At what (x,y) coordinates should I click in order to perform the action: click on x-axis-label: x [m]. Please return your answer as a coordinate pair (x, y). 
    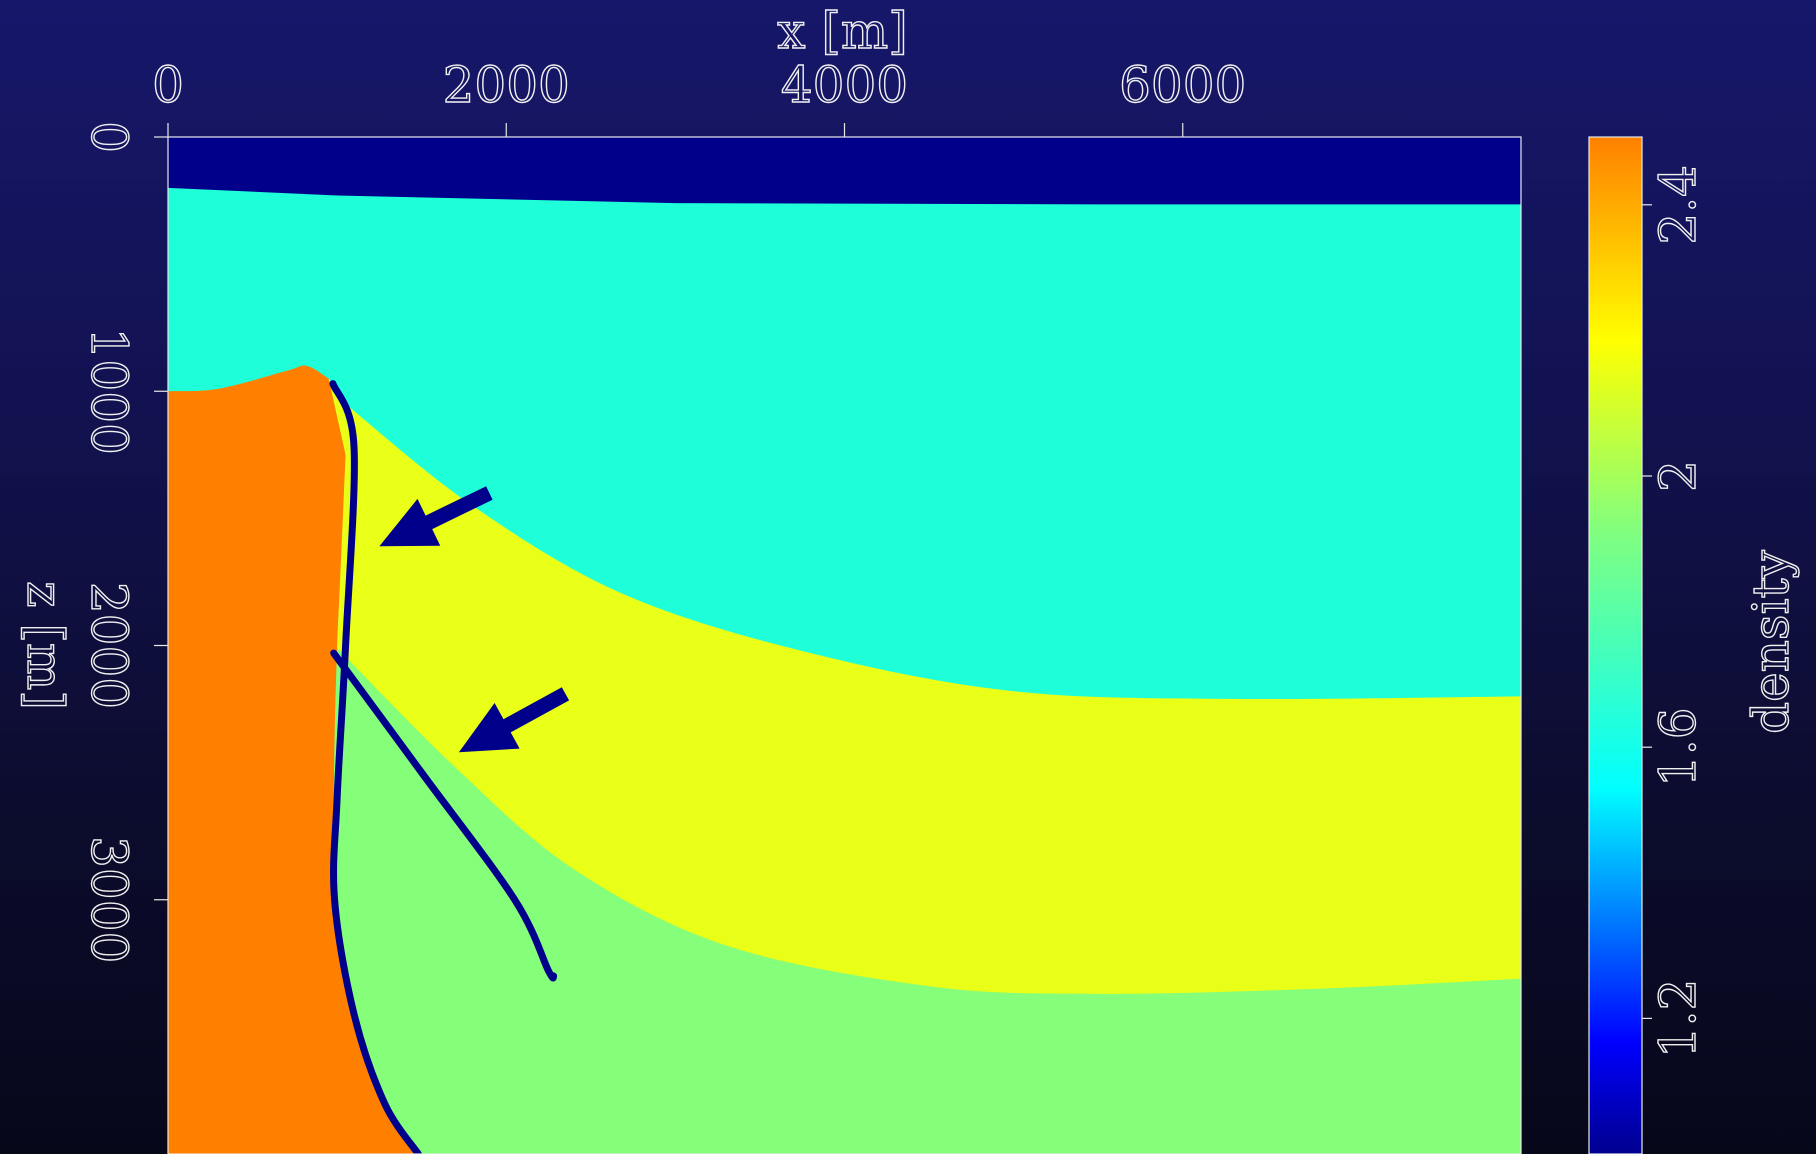
    Looking at the image, I should click on (842, 31).